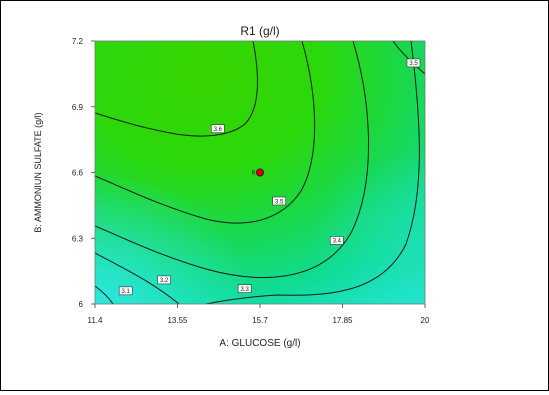 The height and width of the screenshot is (395, 549). I want to click on contour-label: 3.4, so click(336, 240).